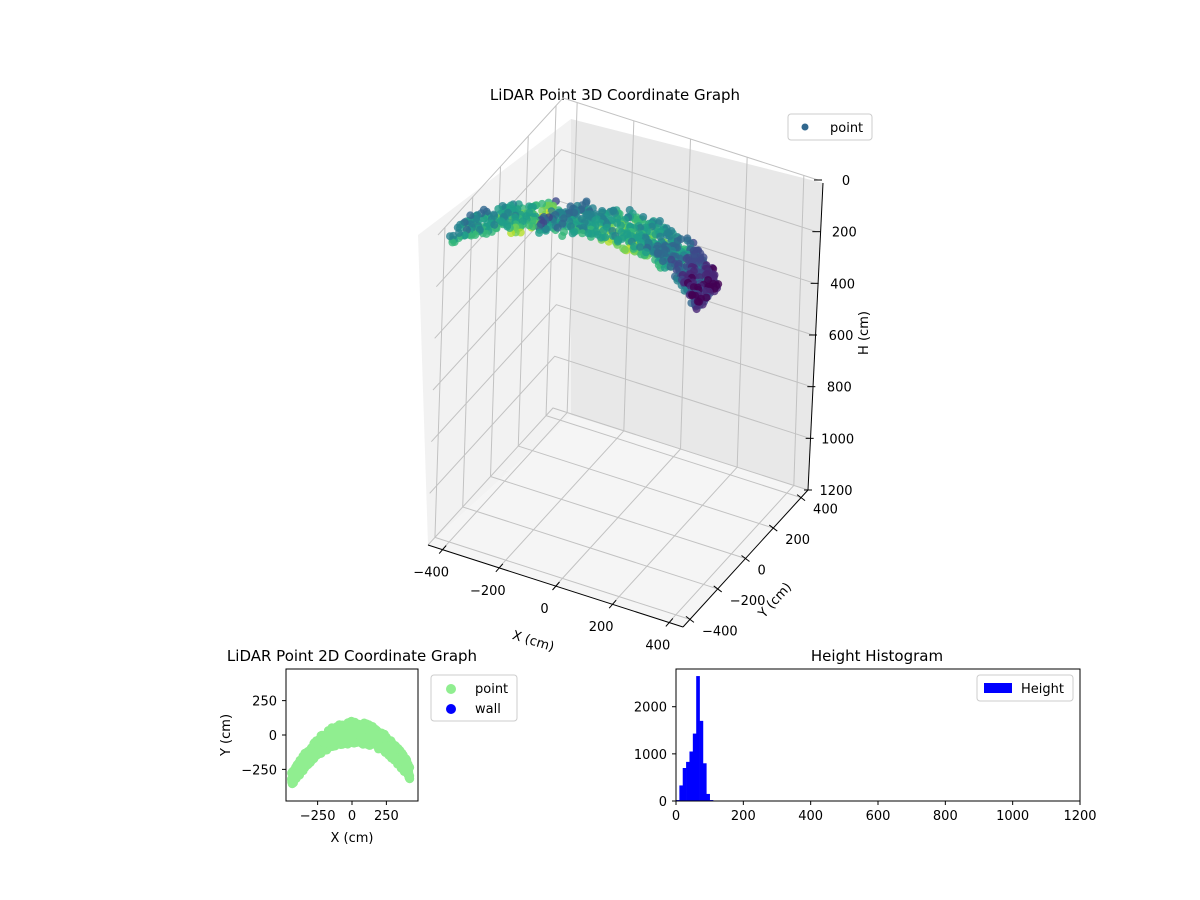  What do you see at coordinates (842, 284) in the screenshot?
I see `h-tick-label-3d: 400` at bounding box center [842, 284].